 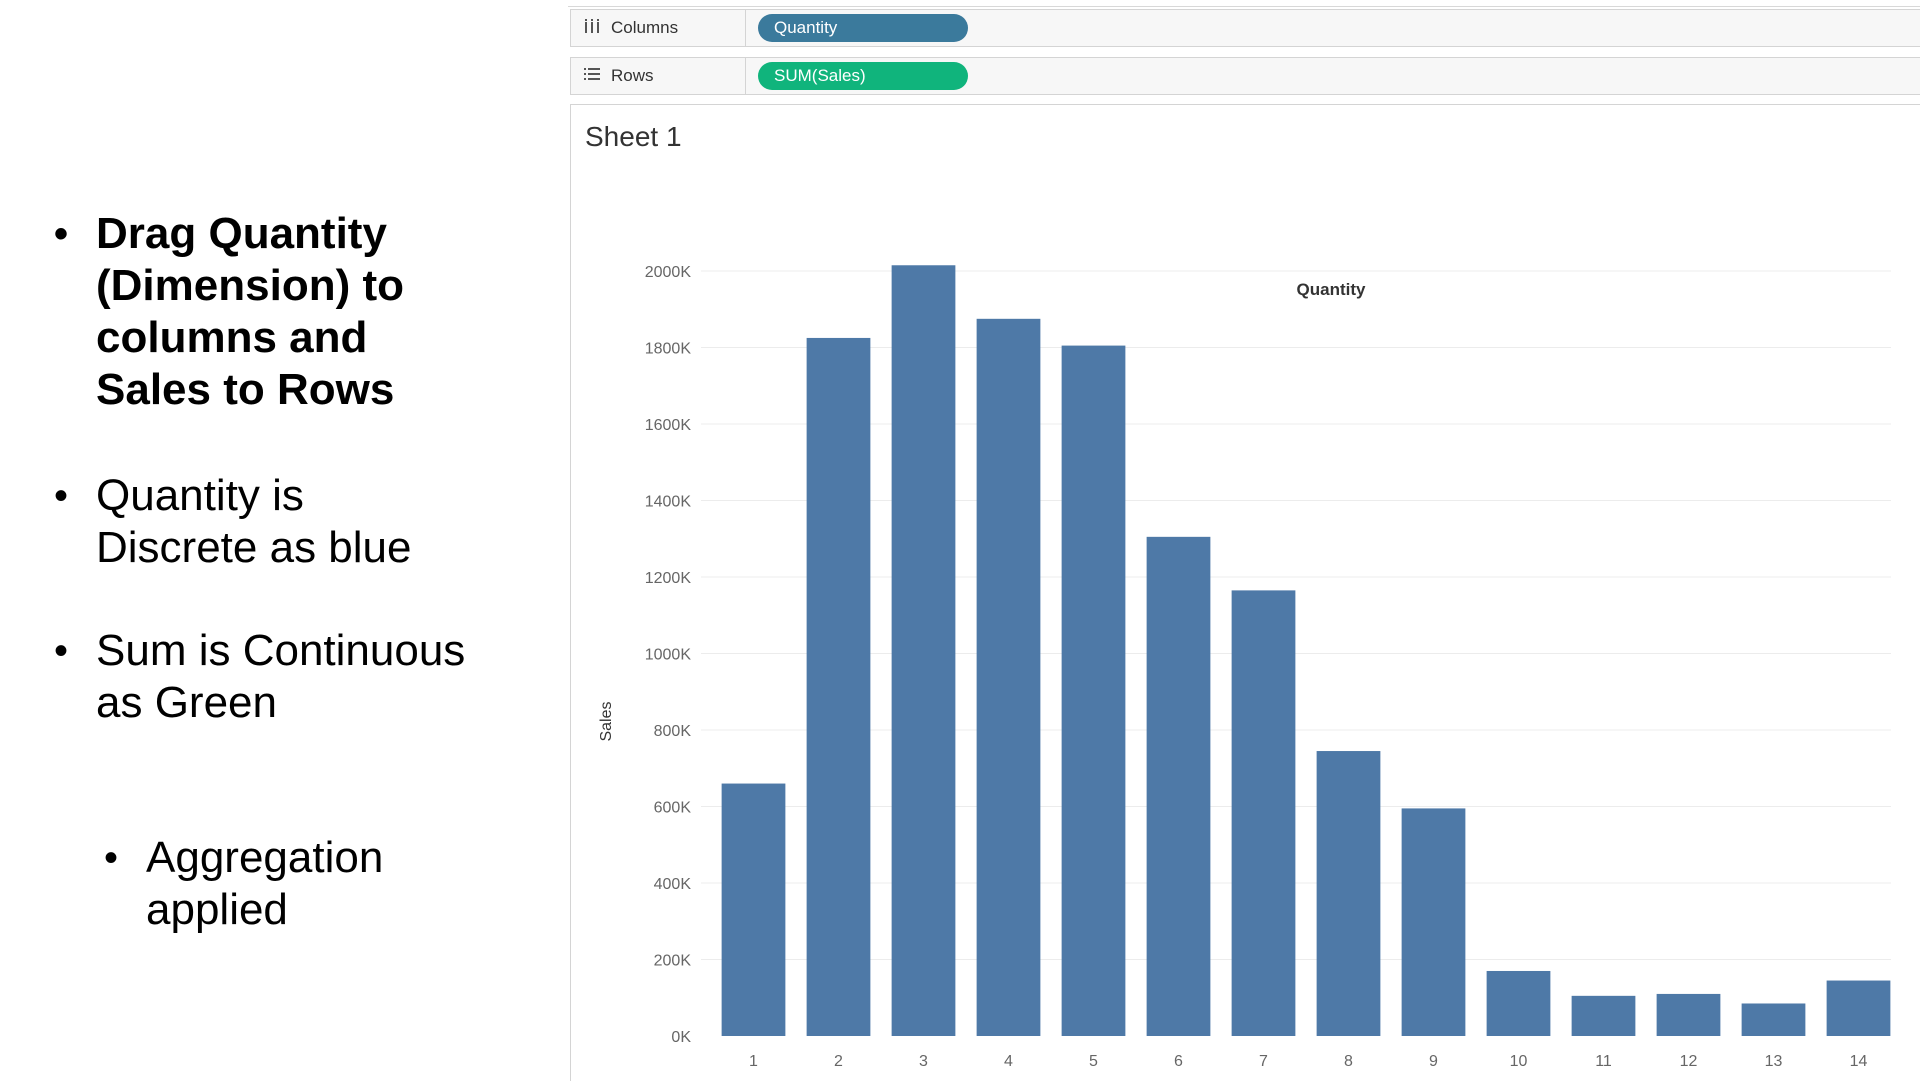 What do you see at coordinates (668, 502) in the screenshot?
I see `y-tick-label: 1400K` at bounding box center [668, 502].